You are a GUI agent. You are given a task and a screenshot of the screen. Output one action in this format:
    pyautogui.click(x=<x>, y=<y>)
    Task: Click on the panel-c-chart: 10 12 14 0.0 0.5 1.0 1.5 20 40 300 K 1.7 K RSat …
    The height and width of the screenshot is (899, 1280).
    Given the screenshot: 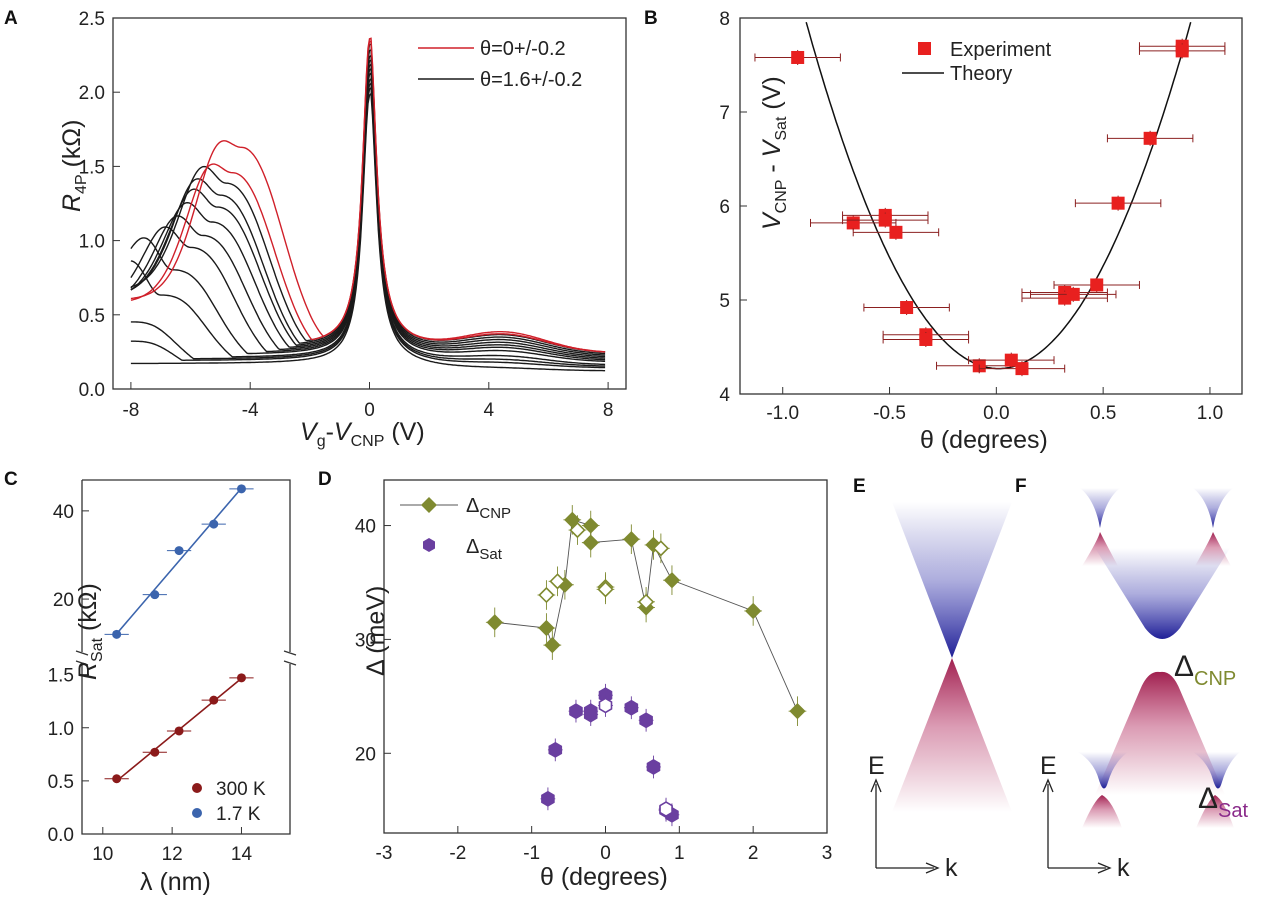 What is the action you would take?
    pyautogui.click(x=172, y=687)
    